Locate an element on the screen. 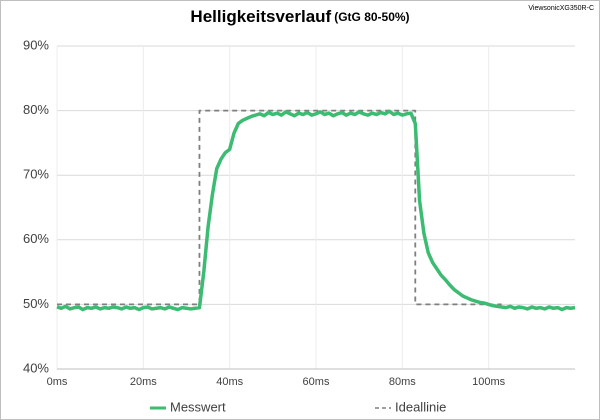  x-tick-label: 0ms is located at coordinates (57, 382).